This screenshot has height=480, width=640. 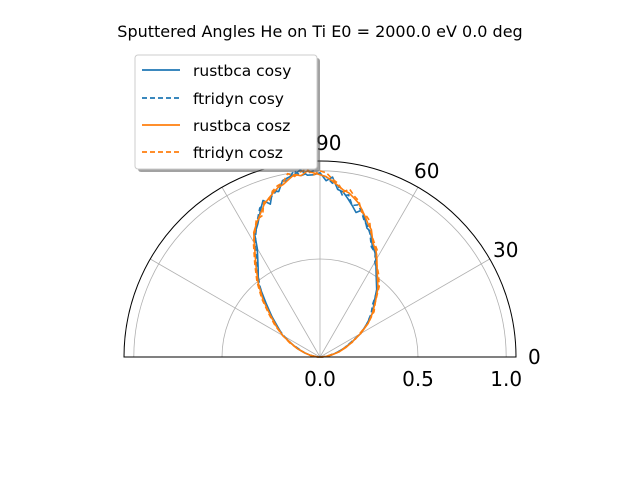 I want to click on legend-box, so click(x=226, y=112).